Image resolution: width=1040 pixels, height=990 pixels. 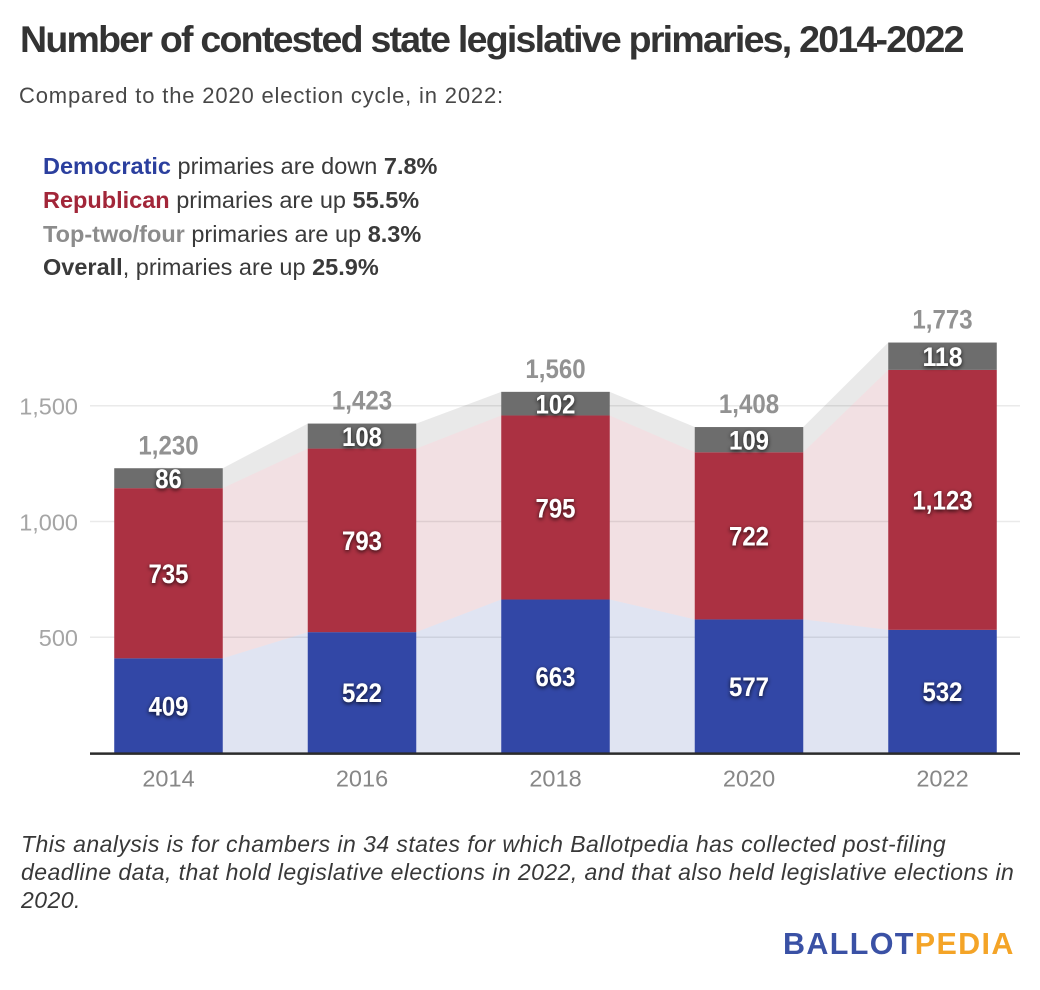 What do you see at coordinates (362, 437) in the screenshot?
I see `svg-text: 108` at bounding box center [362, 437].